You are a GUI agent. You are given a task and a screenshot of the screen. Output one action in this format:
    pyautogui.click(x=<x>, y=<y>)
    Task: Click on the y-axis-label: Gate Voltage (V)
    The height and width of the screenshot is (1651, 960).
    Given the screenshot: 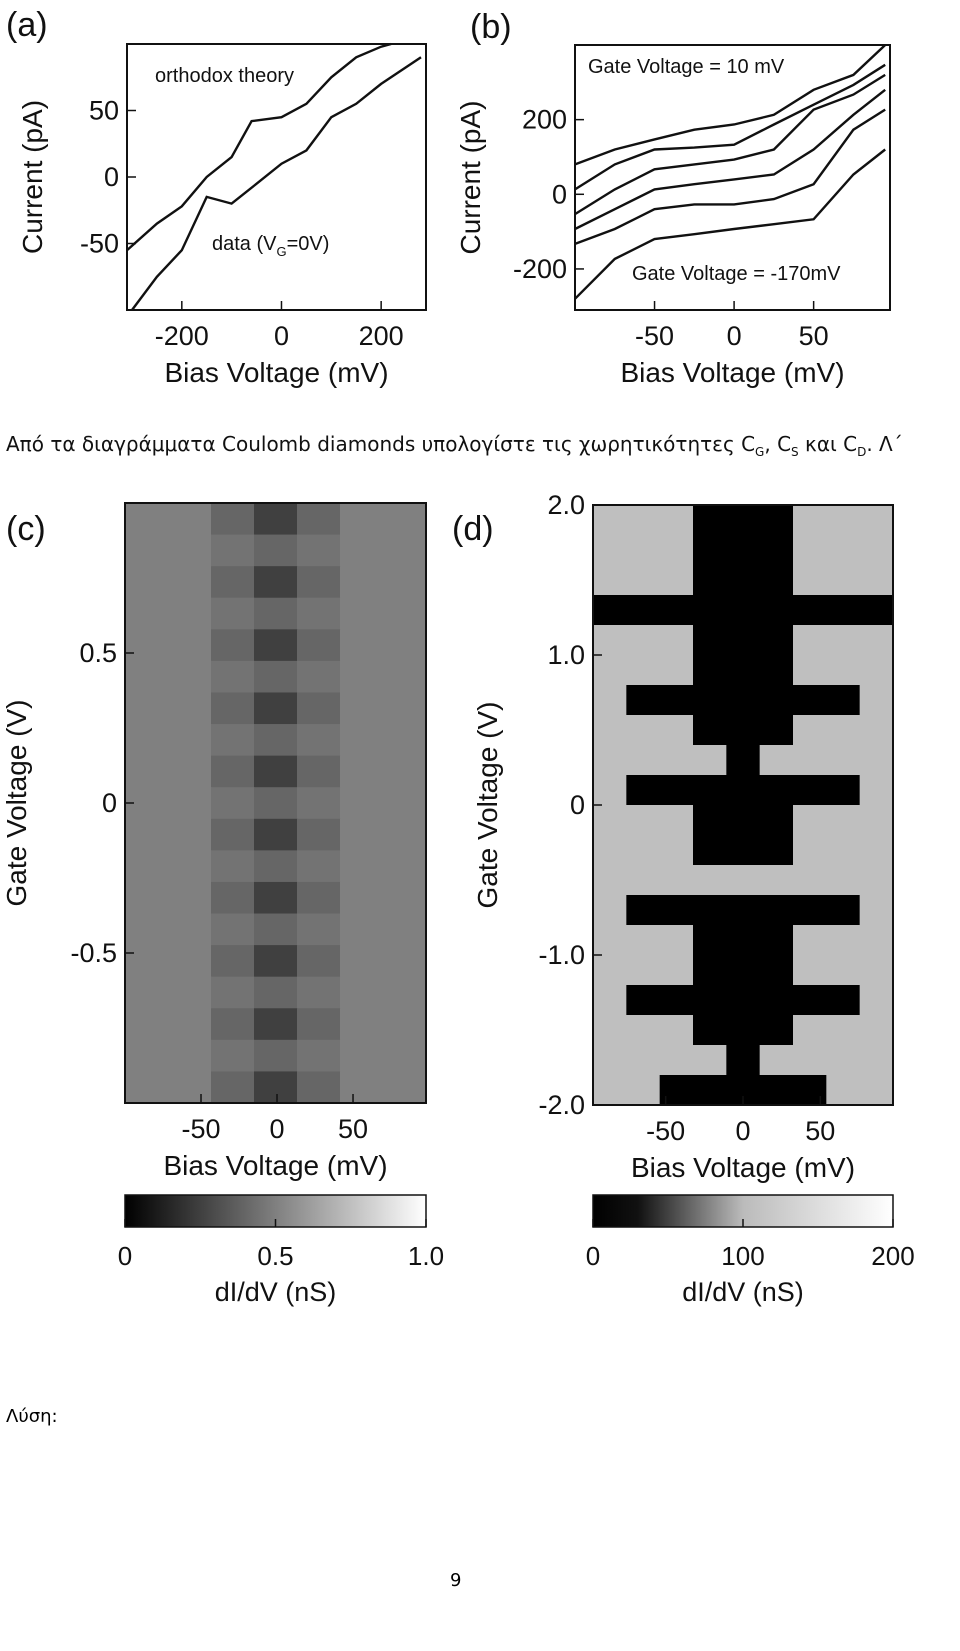 What is the action you would take?
    pyautogui.click(x=16, y=802)
    